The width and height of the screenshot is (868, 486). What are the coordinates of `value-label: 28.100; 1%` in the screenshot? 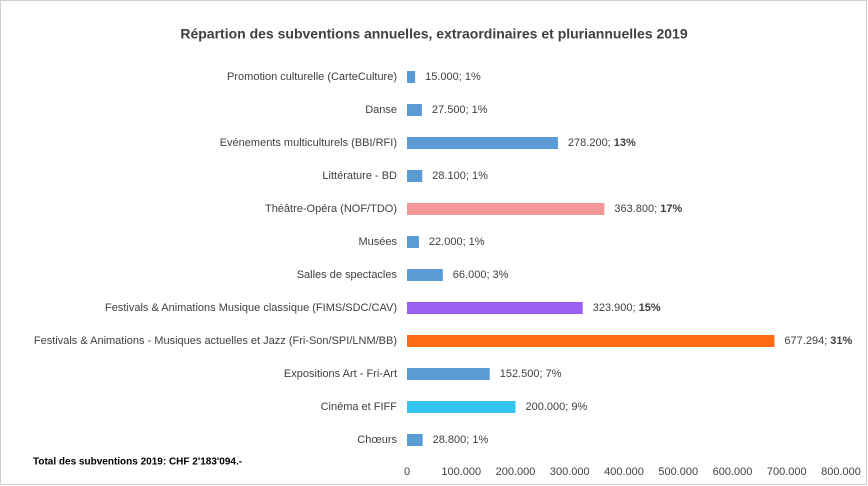 It's located at (460, 176).